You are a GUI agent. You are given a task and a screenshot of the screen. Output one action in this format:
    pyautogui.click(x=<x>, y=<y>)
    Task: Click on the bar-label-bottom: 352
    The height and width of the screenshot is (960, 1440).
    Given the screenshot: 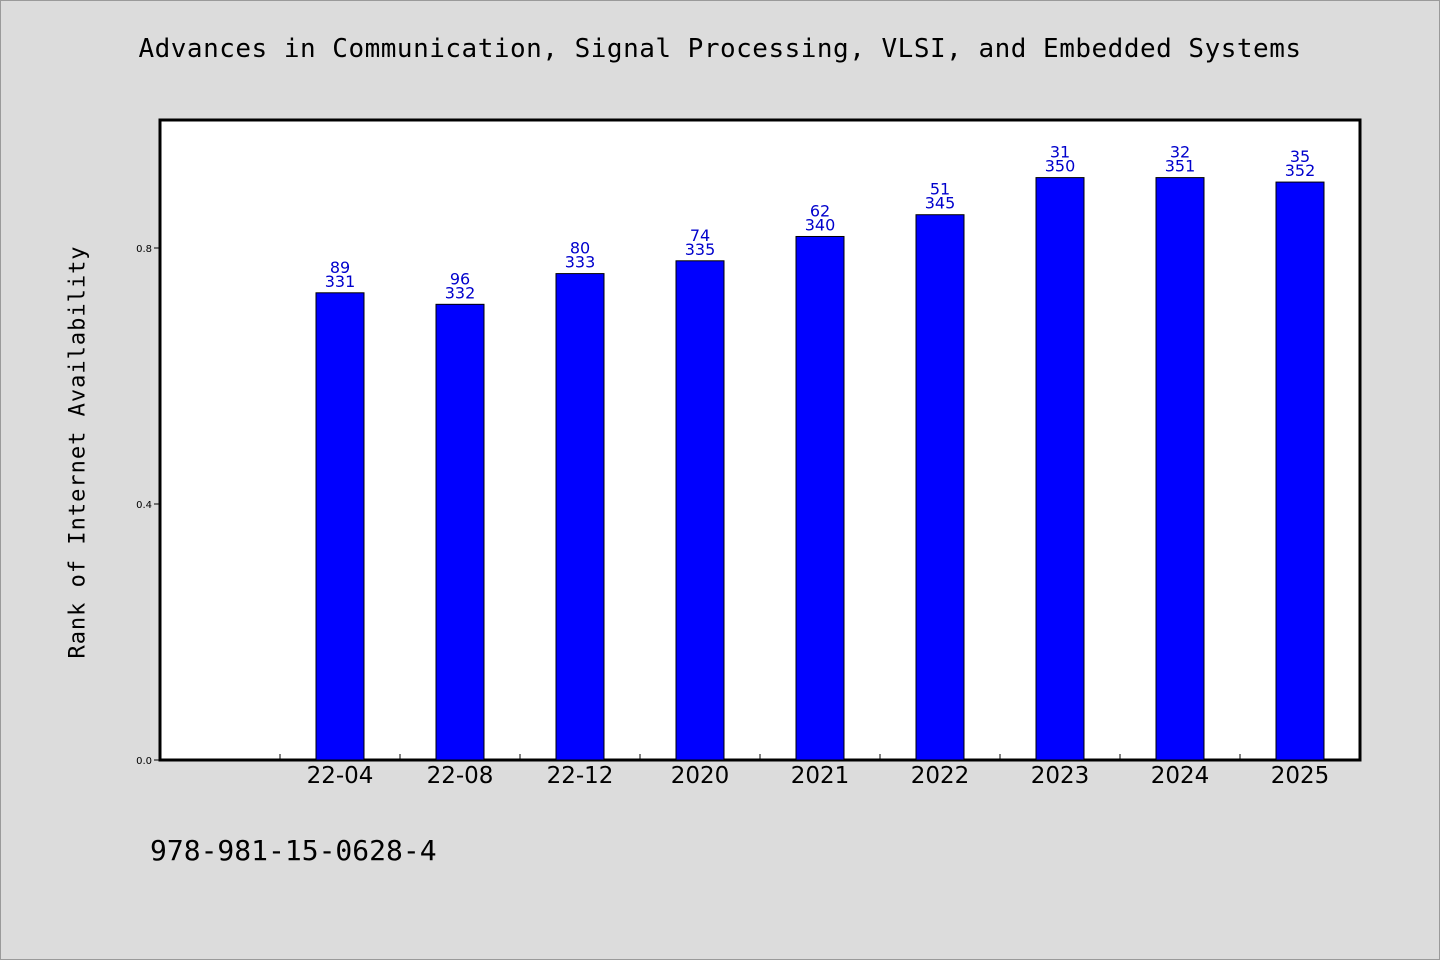 What is the action you would take?
    pyautogui.click(x=1300, y=170)
    